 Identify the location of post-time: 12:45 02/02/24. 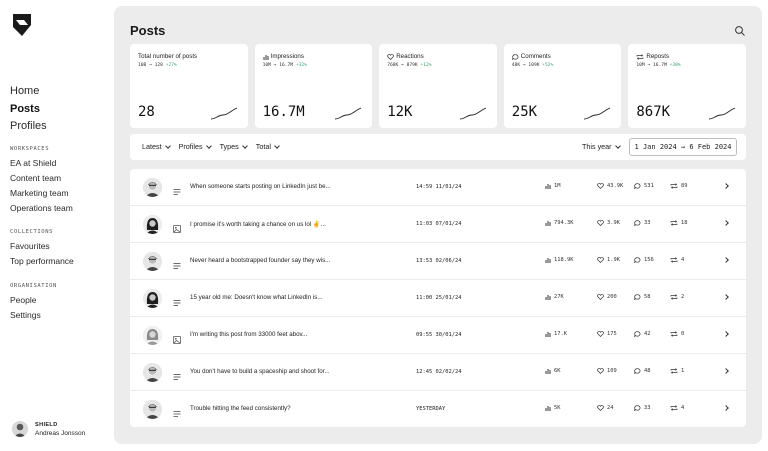
(439, 372).